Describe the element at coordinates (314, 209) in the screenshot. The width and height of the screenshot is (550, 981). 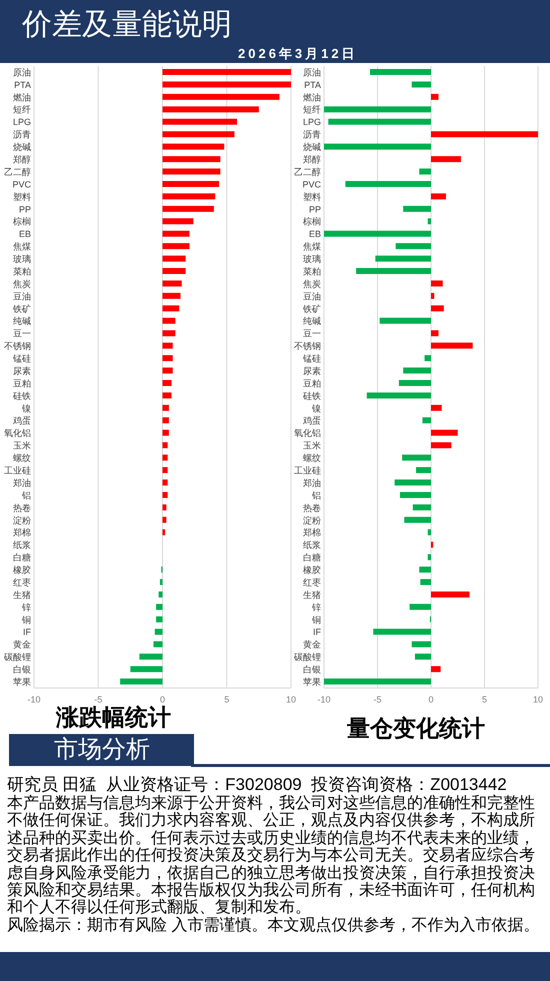
I see `y-tick-label: PP` at that location.